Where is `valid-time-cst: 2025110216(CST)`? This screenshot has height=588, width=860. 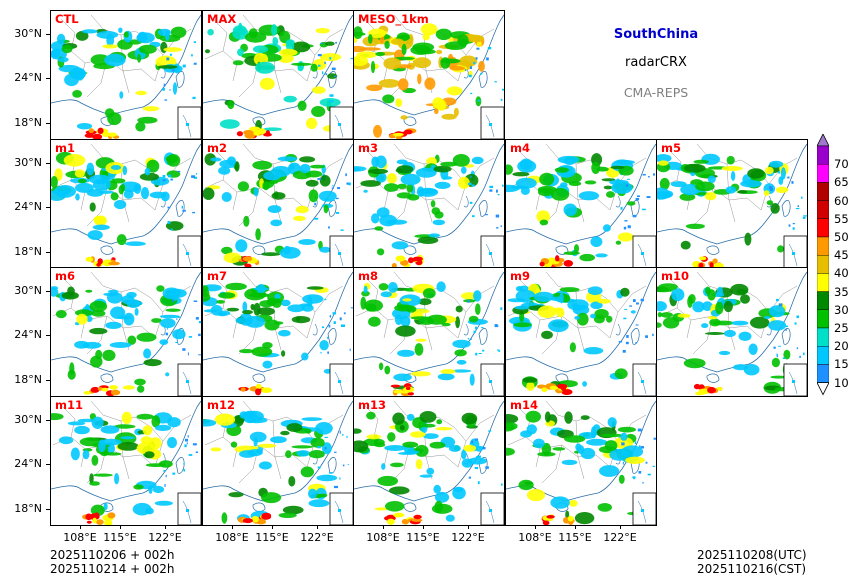 valid-time-cst: 2025110216(CST) is located at coordinates (752, 569).